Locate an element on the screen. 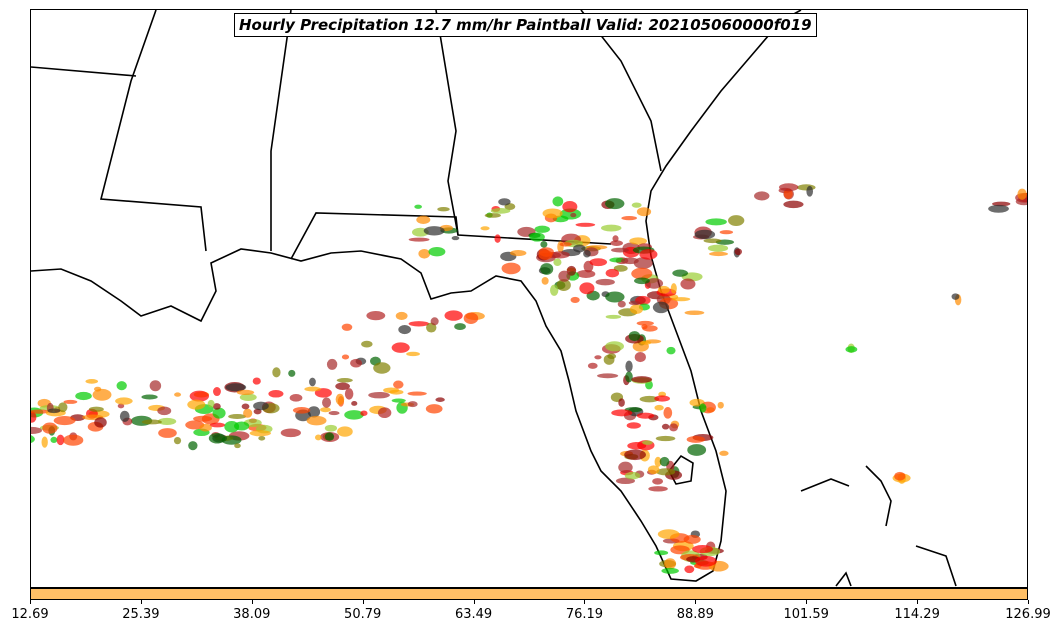 The image size is (1062, 633). colorbar is located at coordinates (529, 594).